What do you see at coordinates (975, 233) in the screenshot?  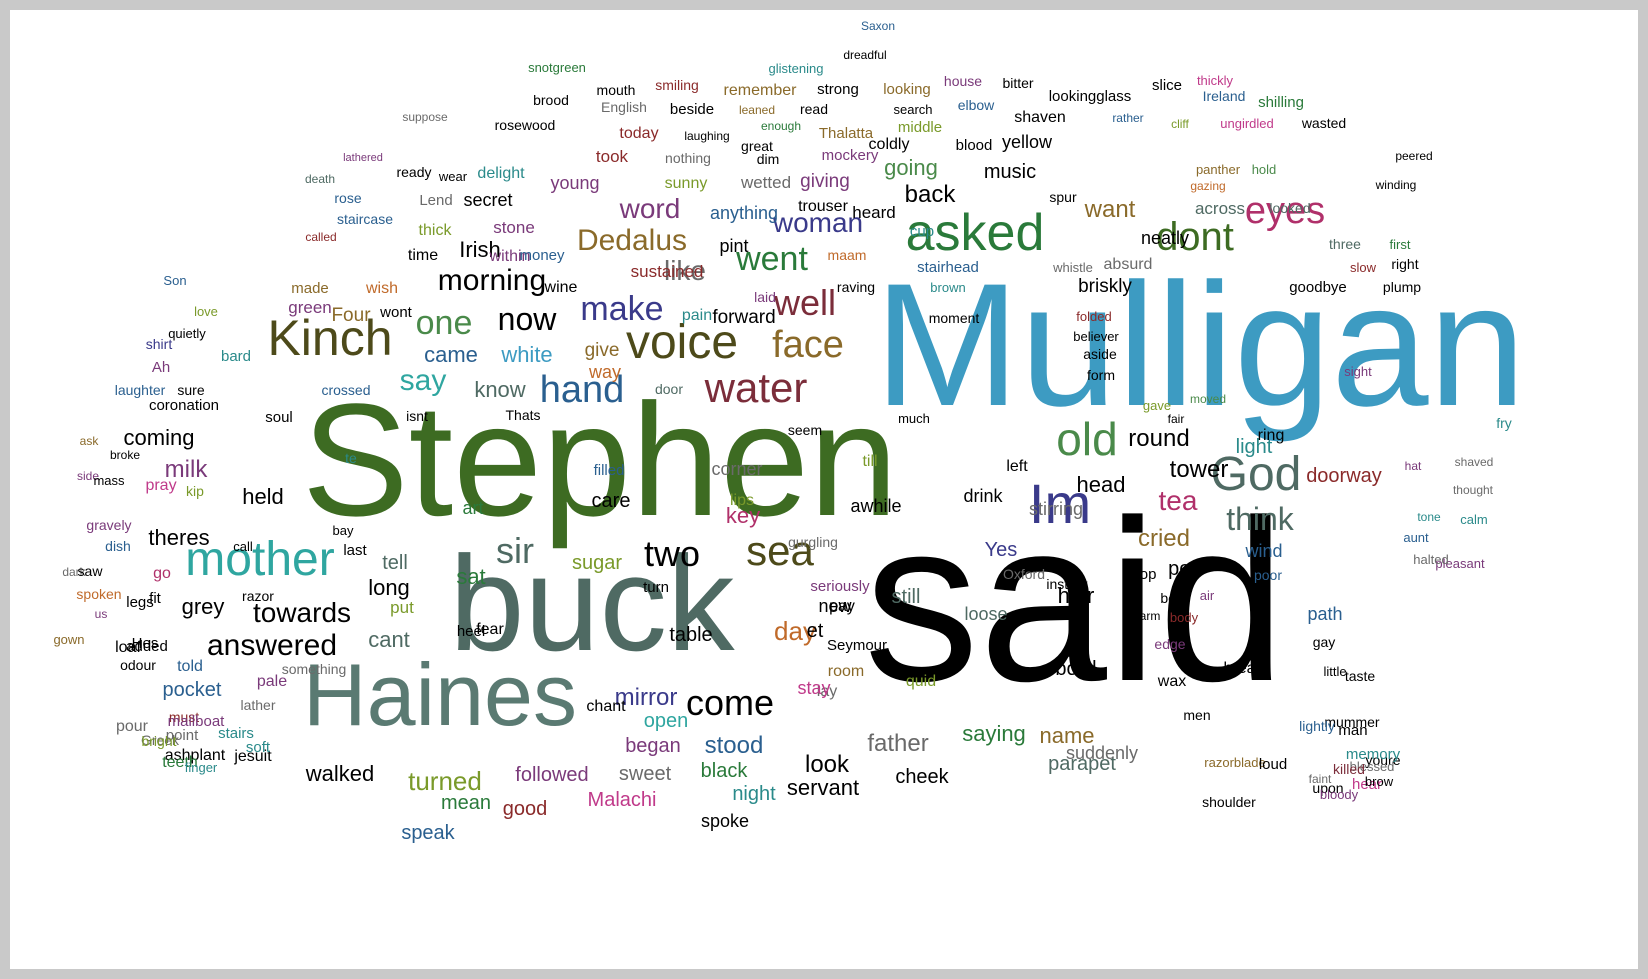 I see `word-asked: asked` at bounding box center [975, 233].